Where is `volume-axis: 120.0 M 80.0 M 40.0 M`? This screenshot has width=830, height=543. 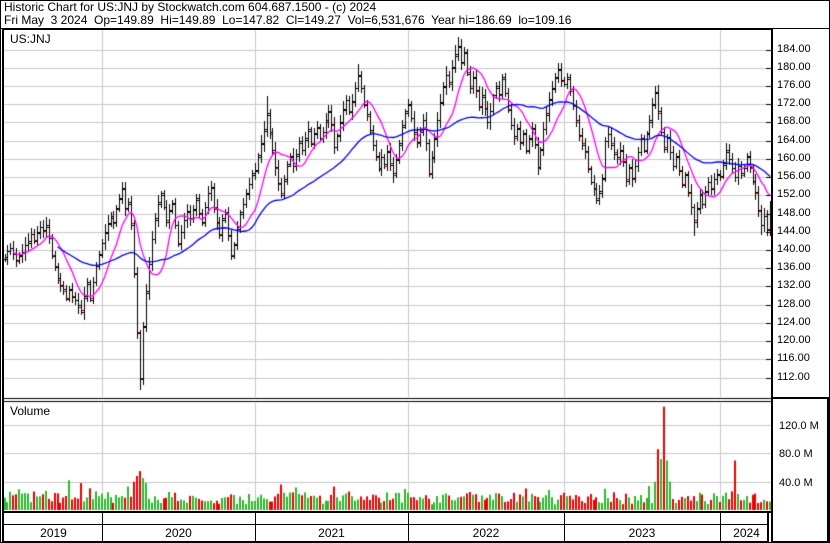 volume-axis: 120.0 M 80.0 M 40.0 M is located at coordinates (800, 470).